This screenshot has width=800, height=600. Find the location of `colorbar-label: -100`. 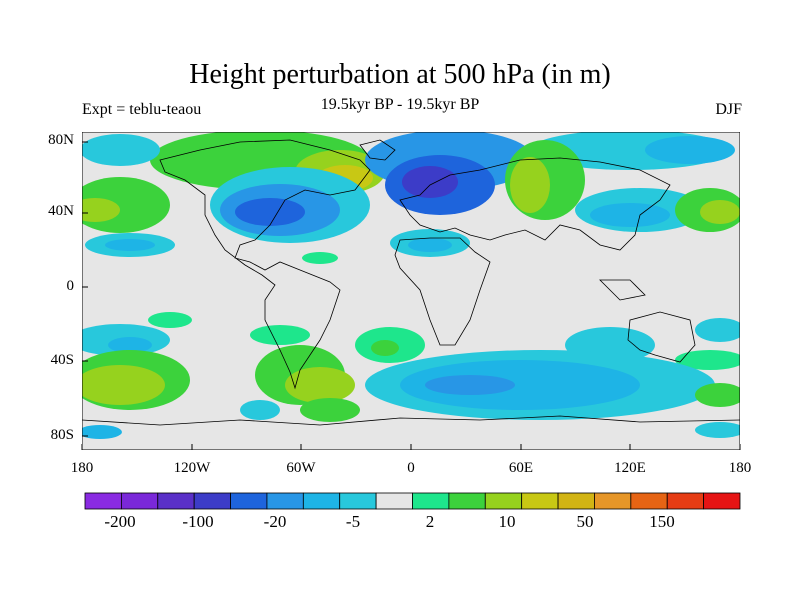

colorbar-label: -100 is located at coordinates (198, 521).